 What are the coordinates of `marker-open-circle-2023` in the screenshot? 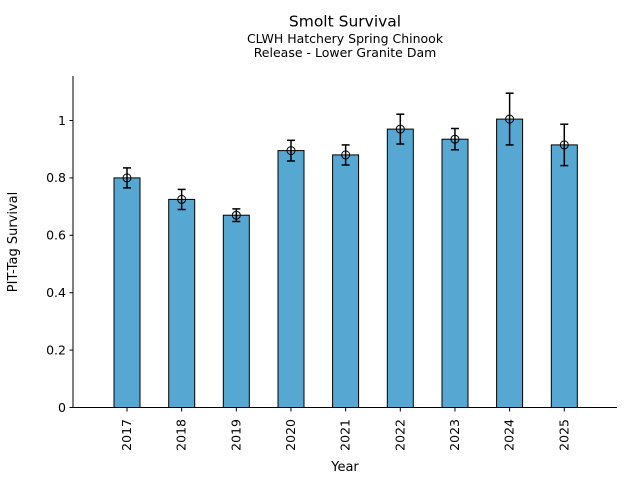 It's located at (455, 139).